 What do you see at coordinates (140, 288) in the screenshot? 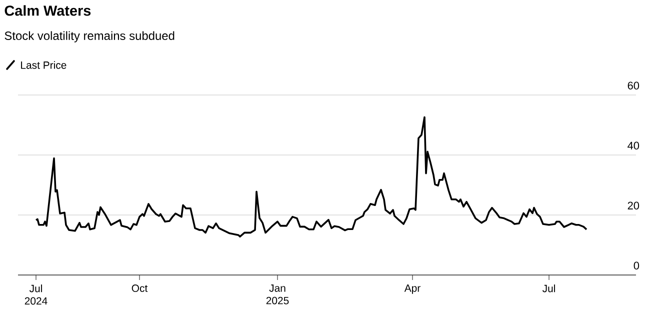
I see `x-tick-label: Oct` at bounding box center [140, 288].